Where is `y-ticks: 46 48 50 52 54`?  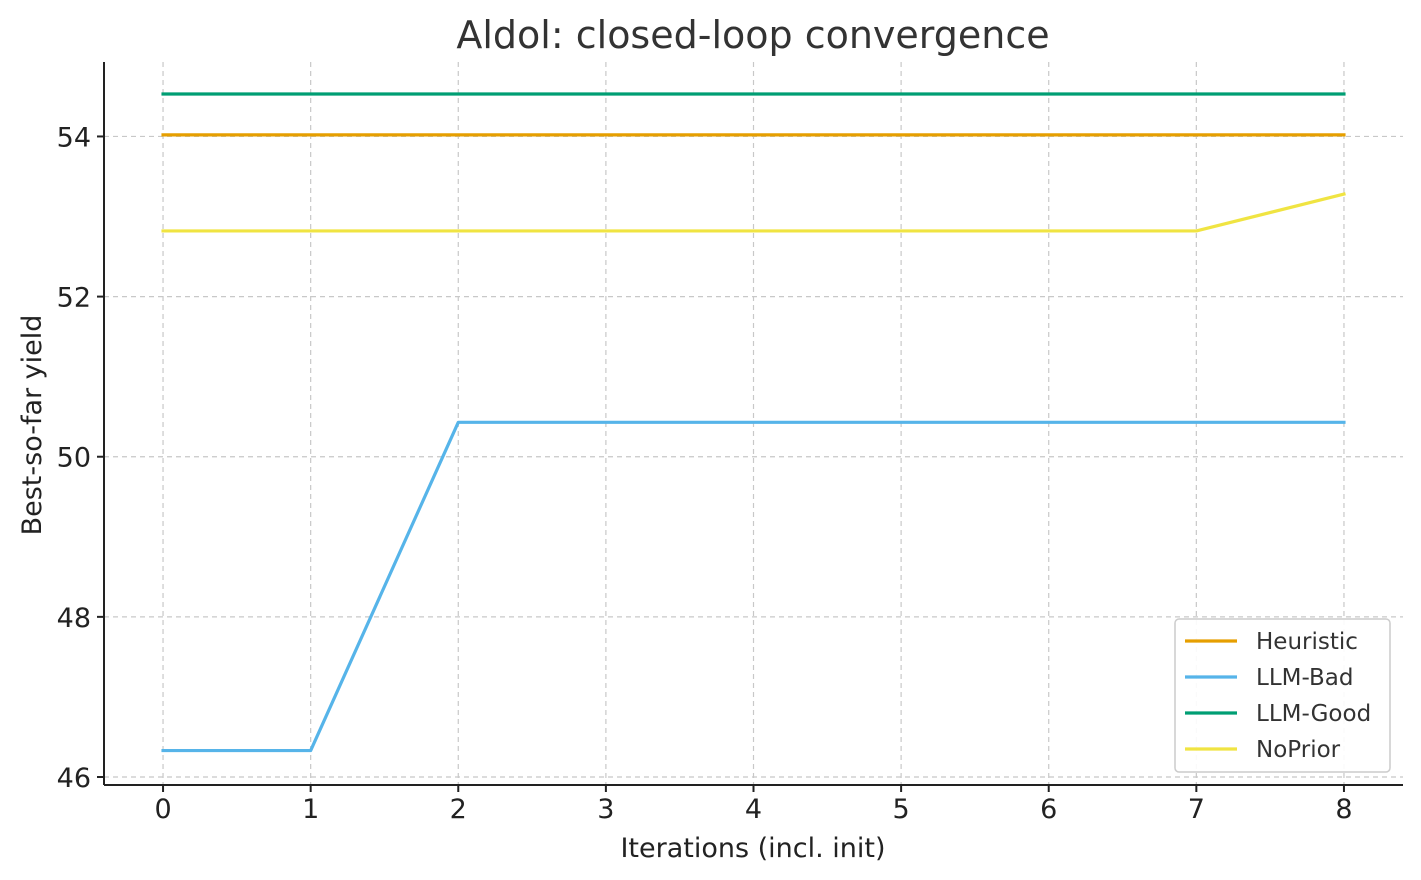 y-ticks: 46 48 50 52 54 is located at coordinates (80, 458).